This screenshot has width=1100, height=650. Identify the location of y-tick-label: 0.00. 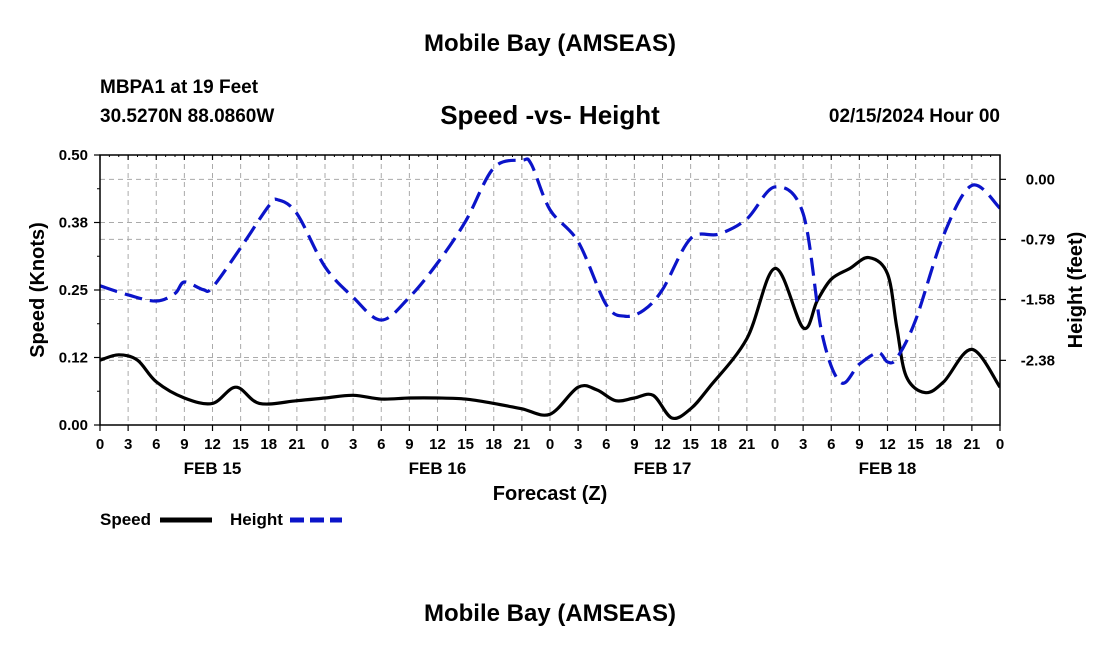
(73, 425).